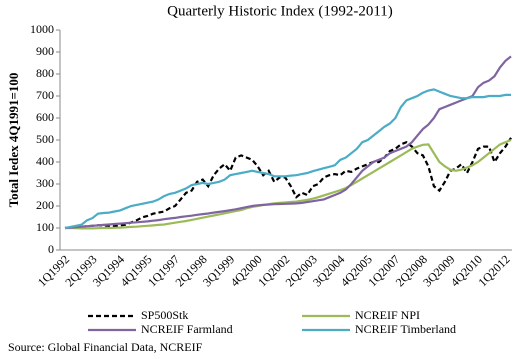  I want to click on legend-label: NCREIF Timberland, so click(405, 329).